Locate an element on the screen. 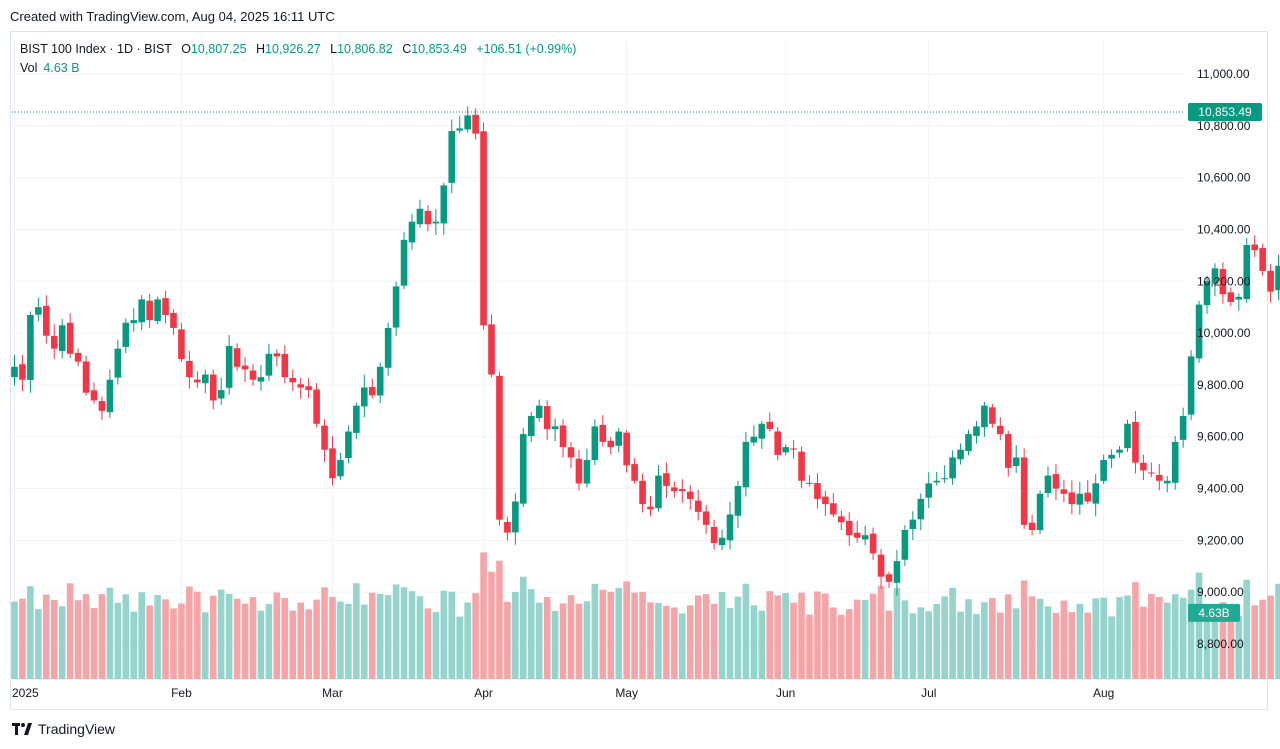 This screenshot has width=1280, height=749. time-tick-label: 2025 is located at coordinates (25, 693).